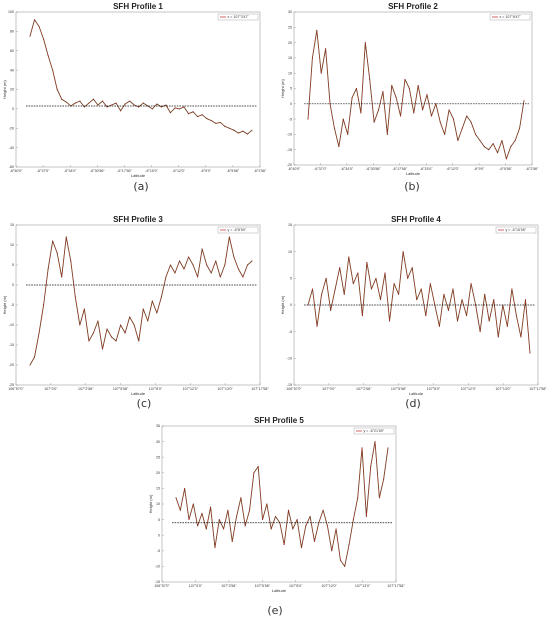 The image size is (550, 622). I want to click on y-tick-label: -40, so click(11, 148).